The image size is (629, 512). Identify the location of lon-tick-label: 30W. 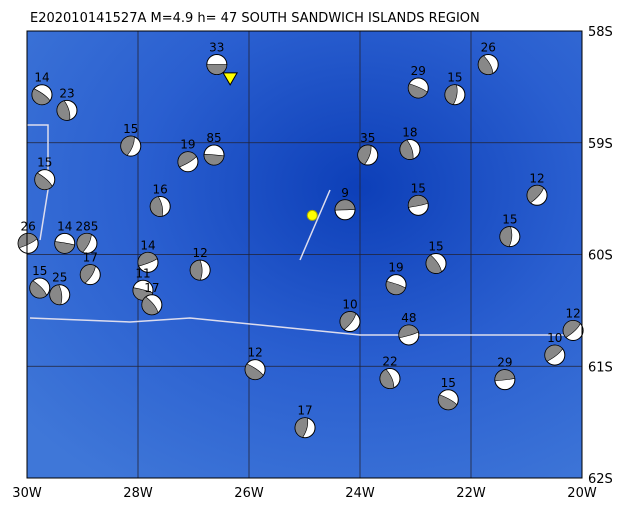
(27, 493).